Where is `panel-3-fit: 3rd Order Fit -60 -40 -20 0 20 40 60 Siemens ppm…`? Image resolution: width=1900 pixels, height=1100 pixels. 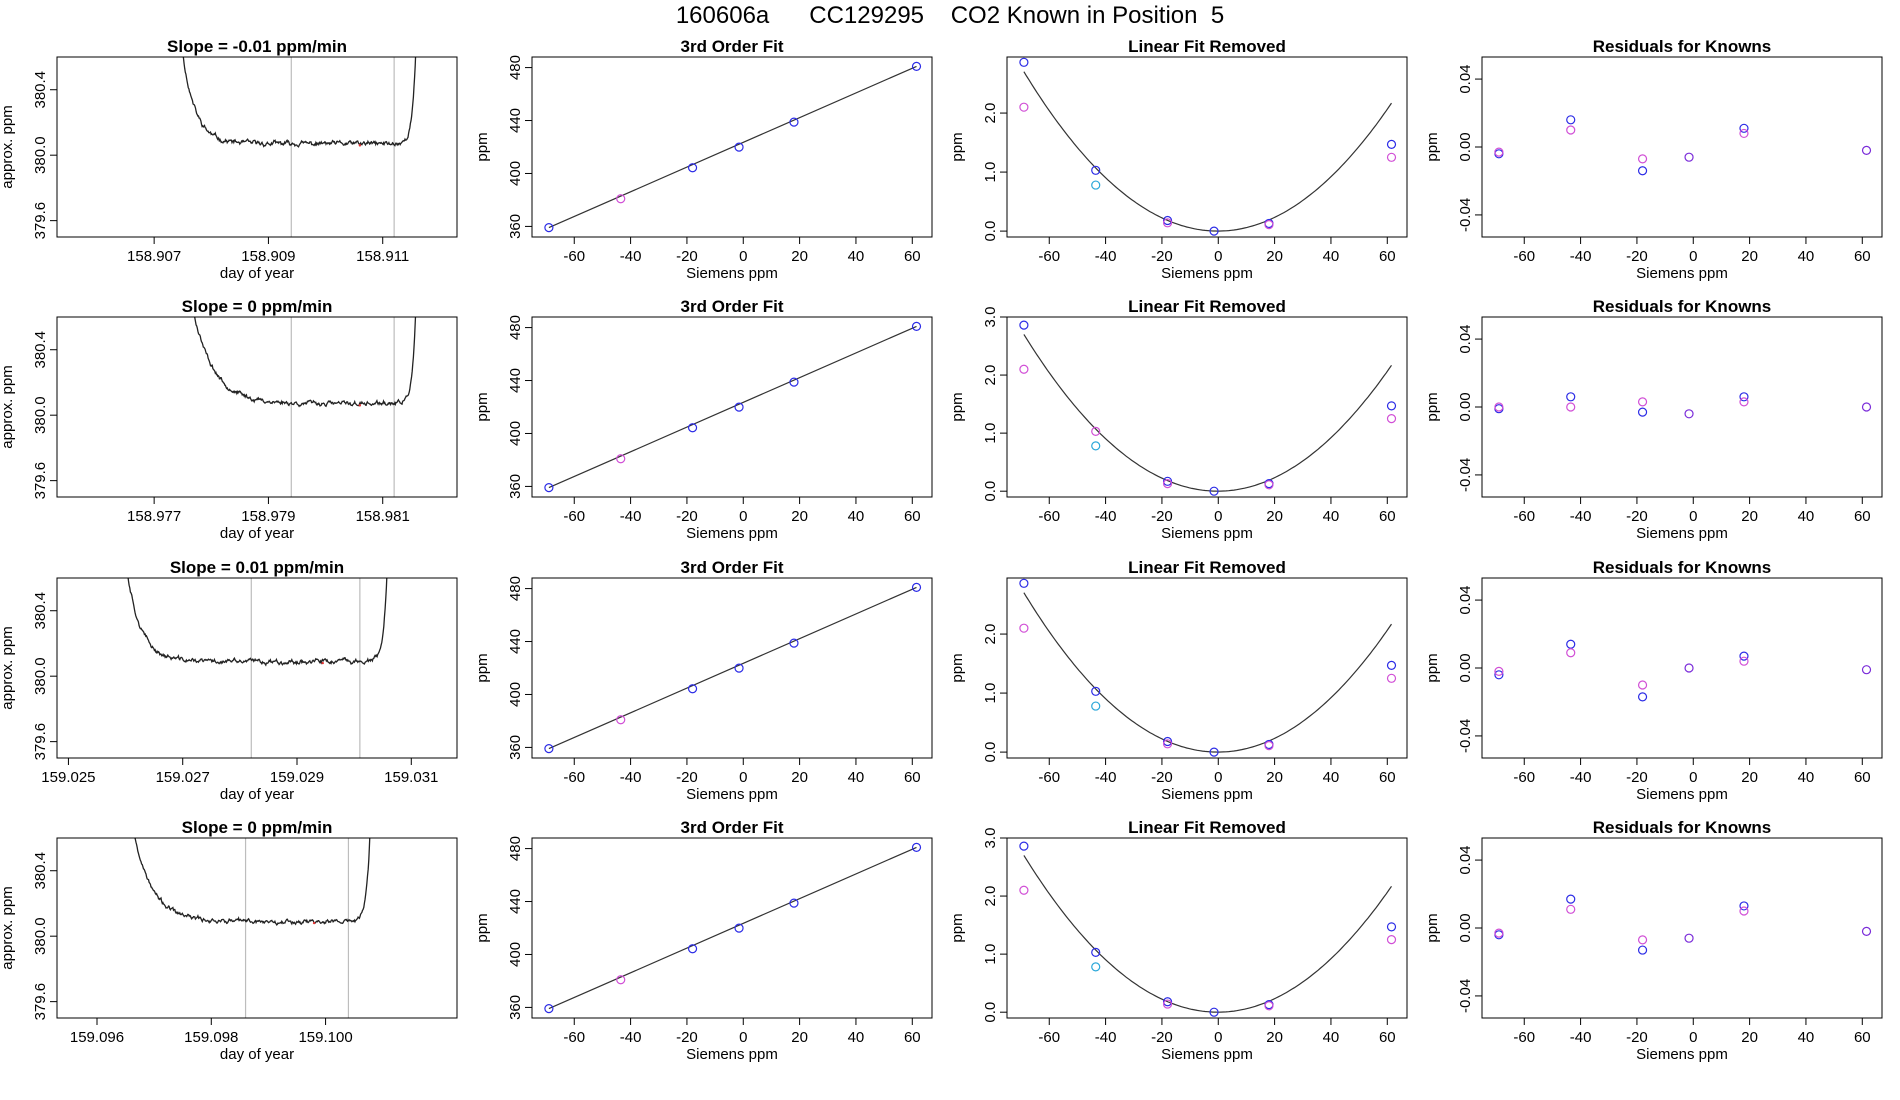 panel-3-fit: 3rd Order Fit -60 -40 -20 0 20 40 60 Siemens ppm… is located at coordinates (703, 680).